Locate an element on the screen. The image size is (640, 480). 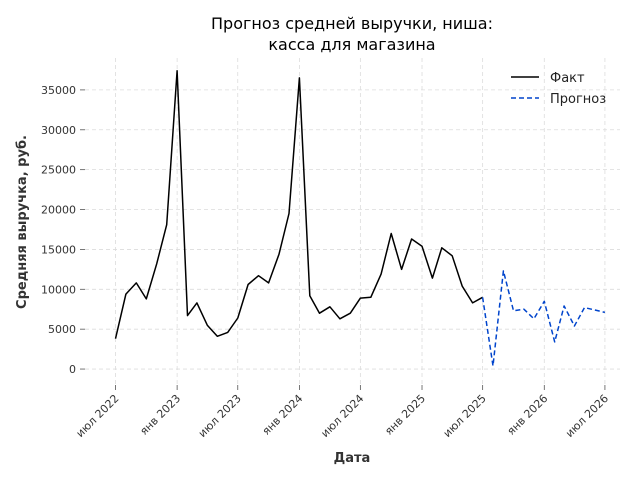
x-tick-label: июл 2022 is located at coordinates (98, 416).